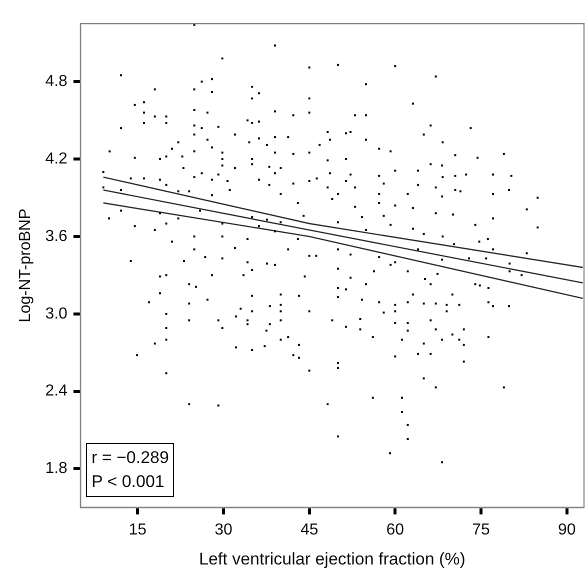 The height and width of the screenshot is (586, 588). I want to click on x-axis-title: Left ventricular ejection fraction (%), so click(332, 558).